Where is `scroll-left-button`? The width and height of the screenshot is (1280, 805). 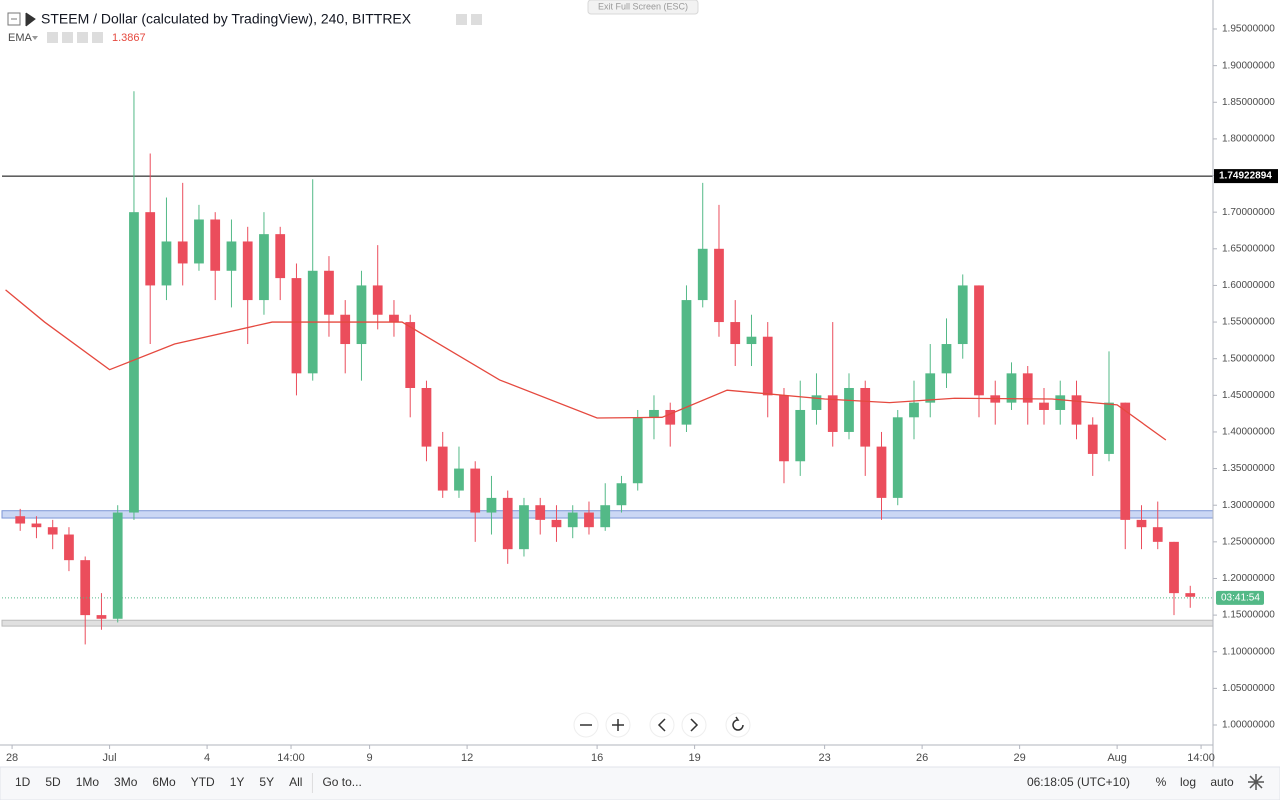 scroll-left-button is located at coordinates (662, 725).